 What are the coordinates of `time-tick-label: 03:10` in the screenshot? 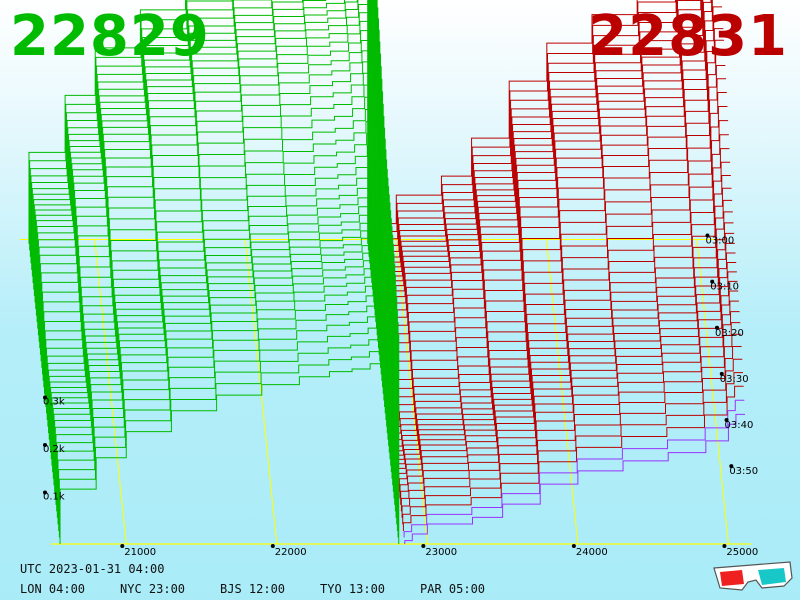 It's located at (724, 287).